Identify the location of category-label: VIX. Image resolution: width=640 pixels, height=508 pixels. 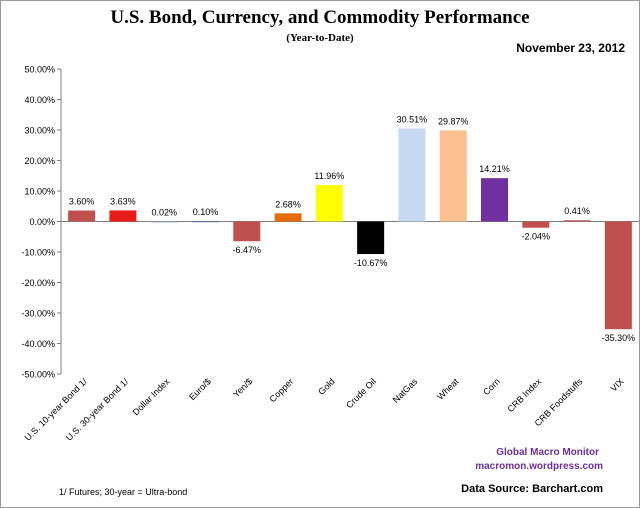
(616, 384).